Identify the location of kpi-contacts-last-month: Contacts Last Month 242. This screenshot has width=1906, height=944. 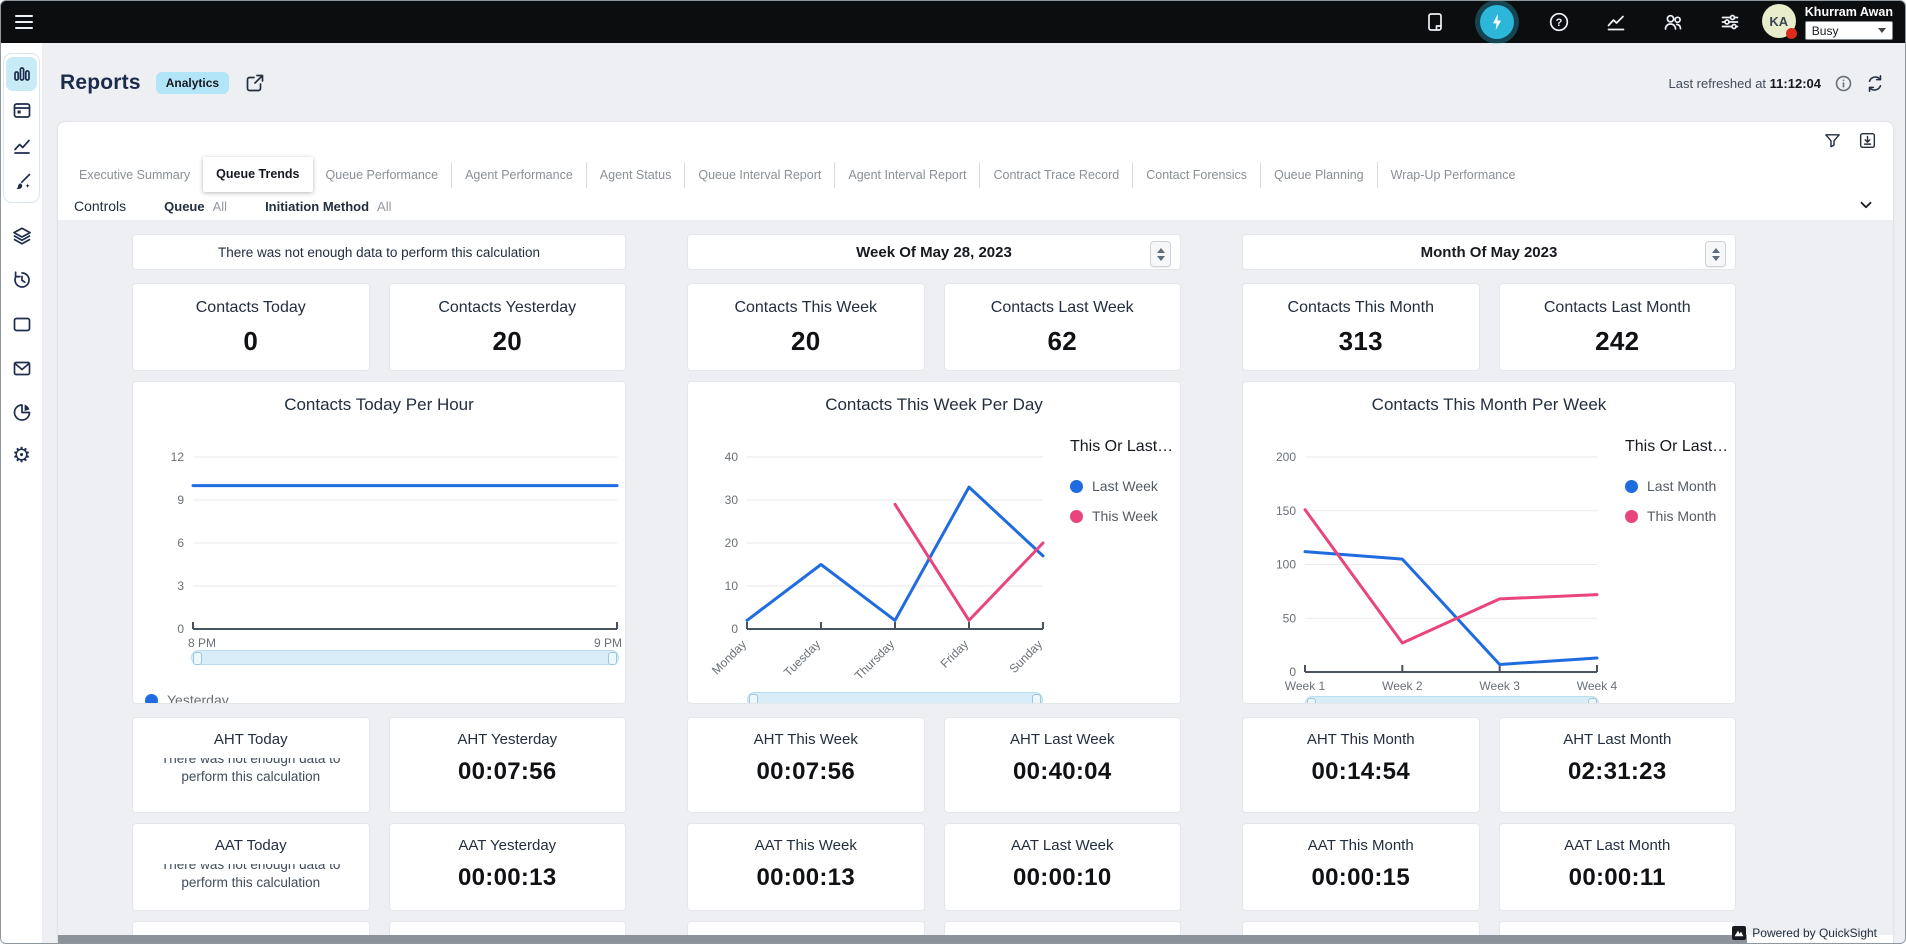
(1617, 327).